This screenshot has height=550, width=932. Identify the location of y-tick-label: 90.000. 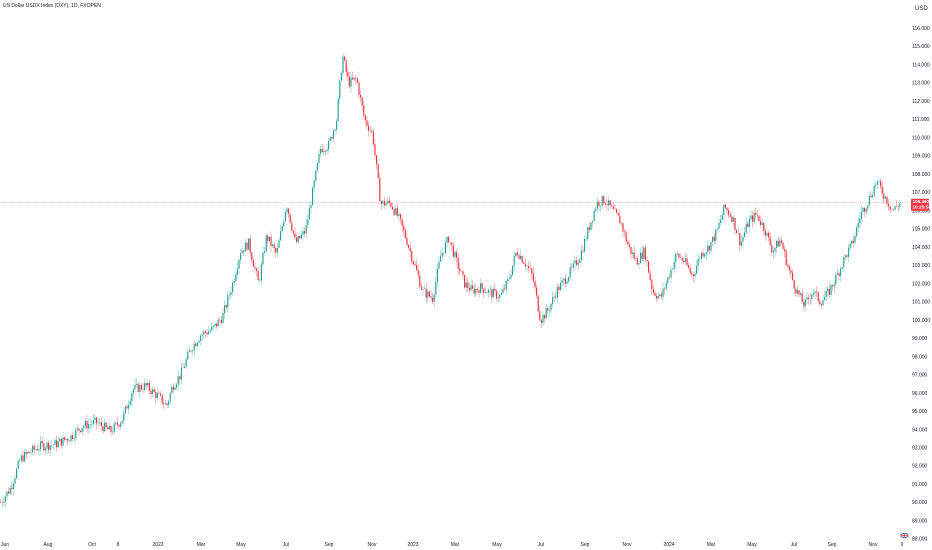
(920, 503).